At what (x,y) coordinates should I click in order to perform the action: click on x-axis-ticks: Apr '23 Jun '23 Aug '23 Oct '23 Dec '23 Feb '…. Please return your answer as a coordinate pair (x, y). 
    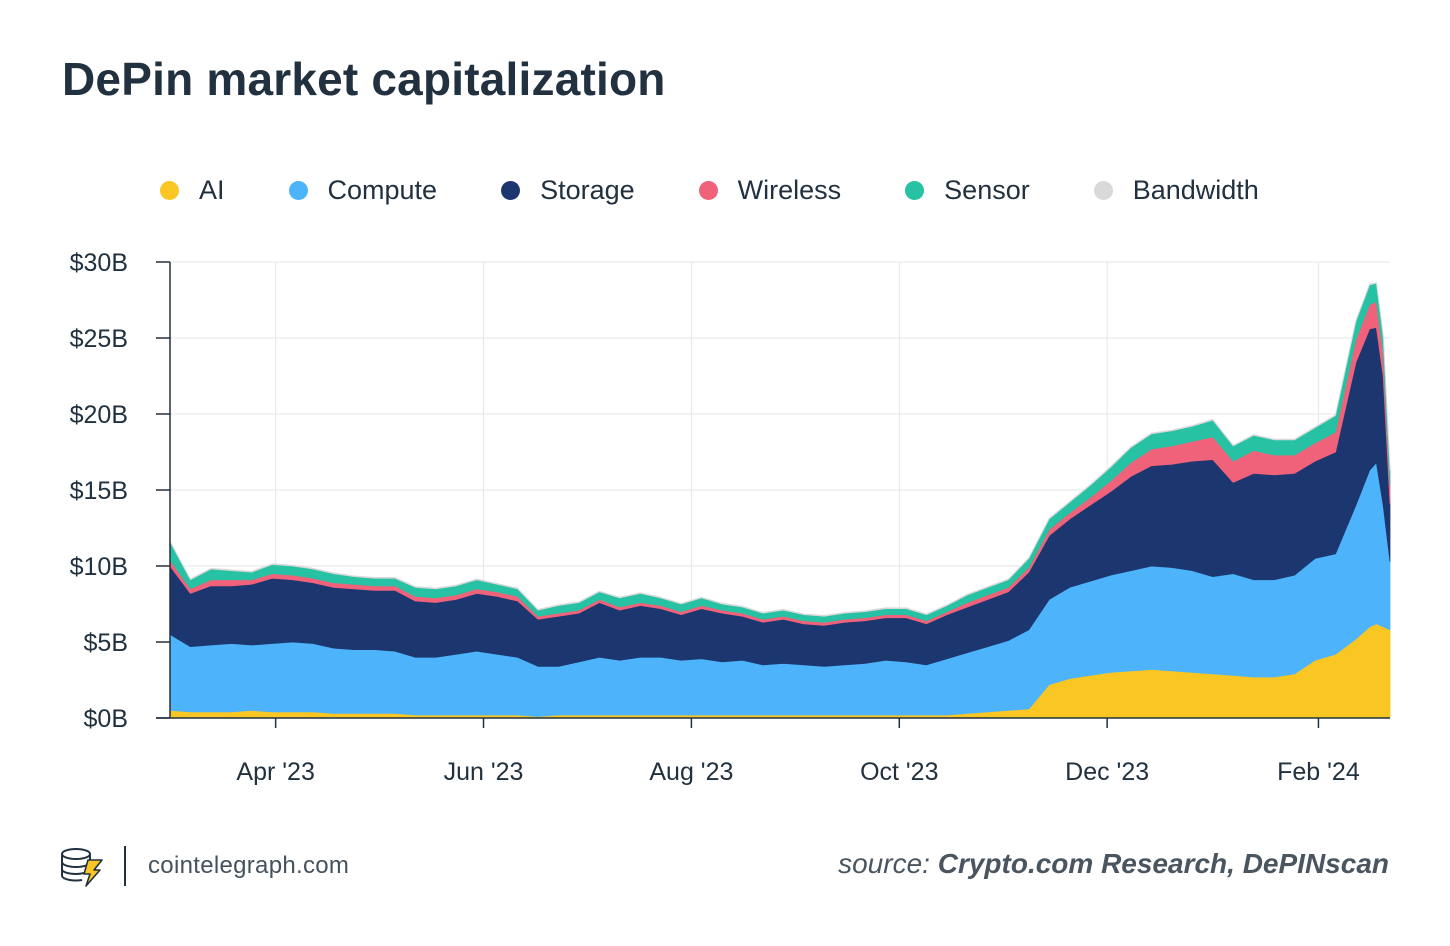
    Looking at the image, I should click on (798, 752).